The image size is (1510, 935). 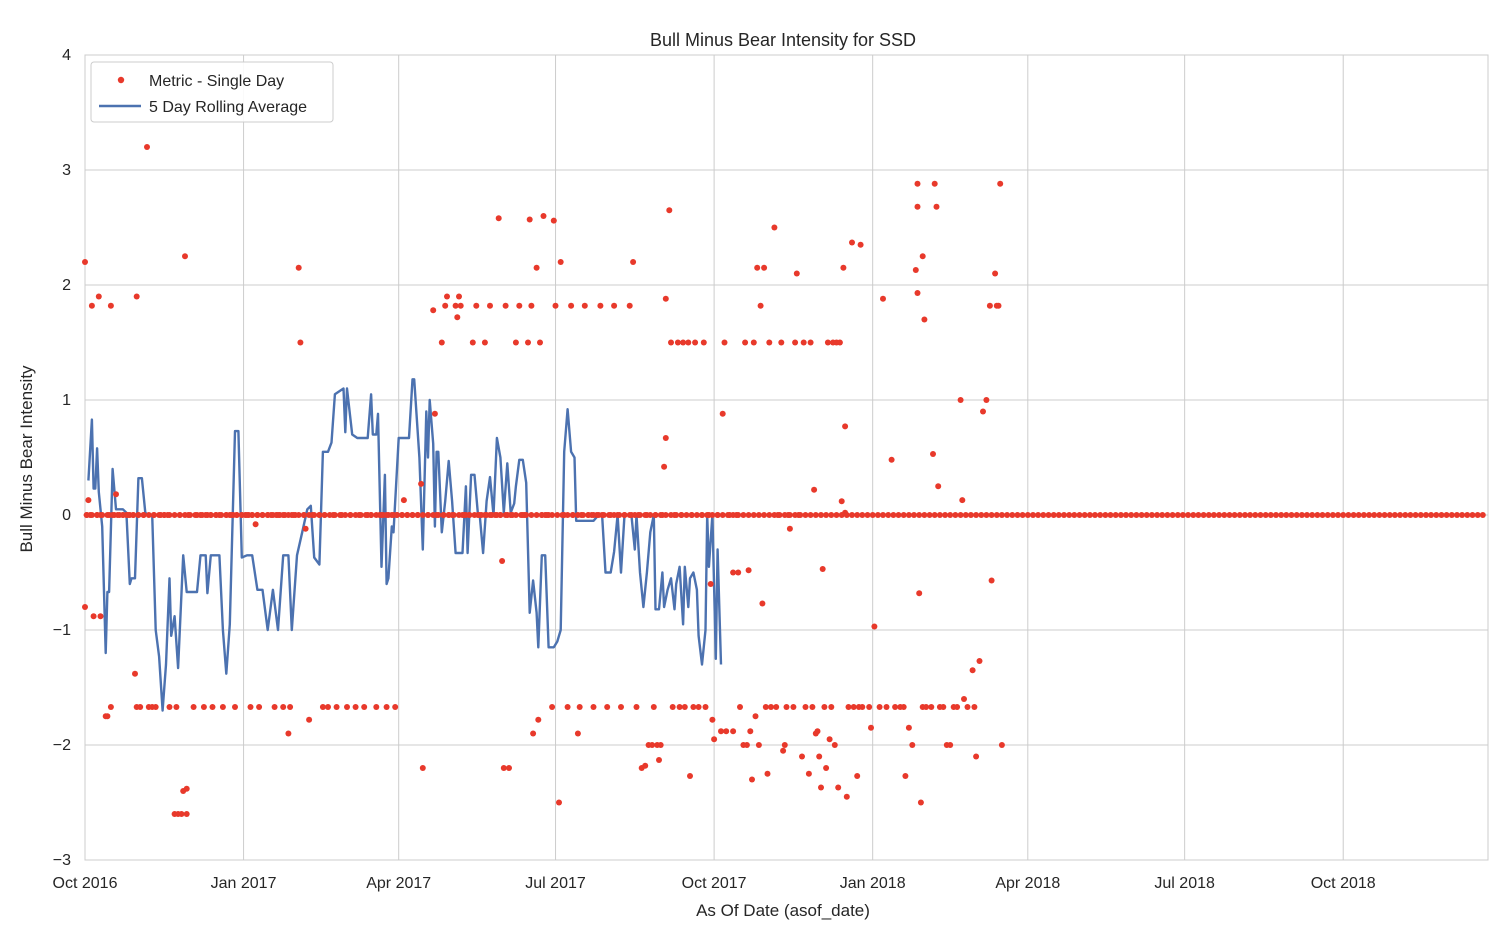 I want to click on x-tick-label: Jan 2017, so click(x=244, y=883).